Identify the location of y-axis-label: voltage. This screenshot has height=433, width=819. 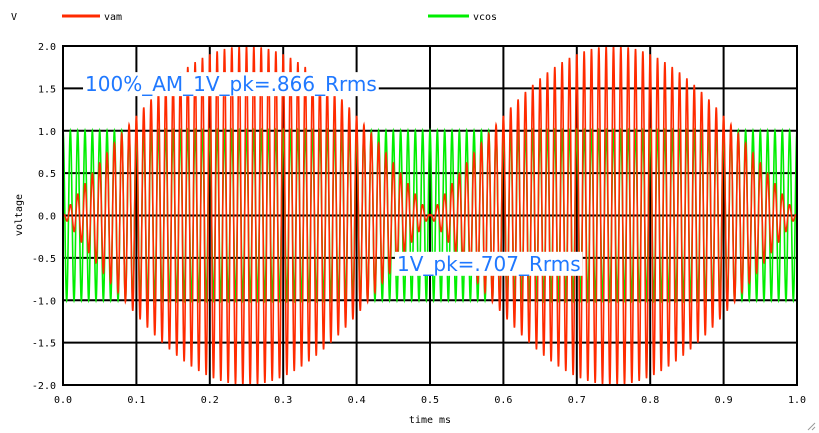
(19, 215).